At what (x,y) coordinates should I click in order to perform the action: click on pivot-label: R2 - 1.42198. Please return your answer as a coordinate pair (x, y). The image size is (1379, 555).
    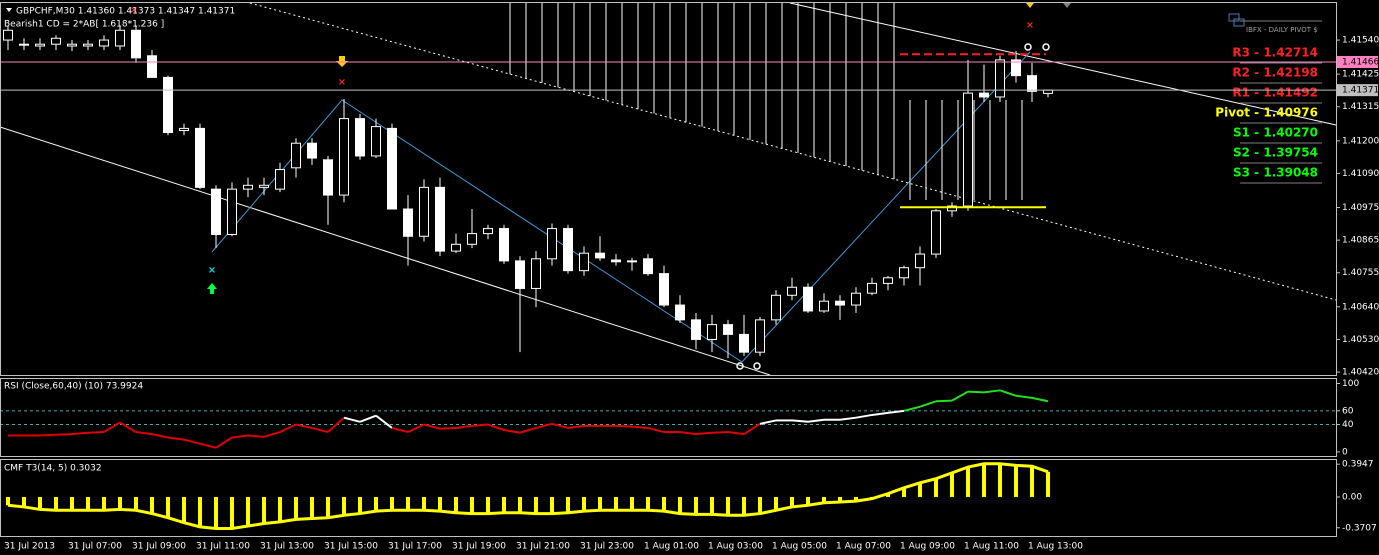
    Looking at the image, I should click on (1275, 73).